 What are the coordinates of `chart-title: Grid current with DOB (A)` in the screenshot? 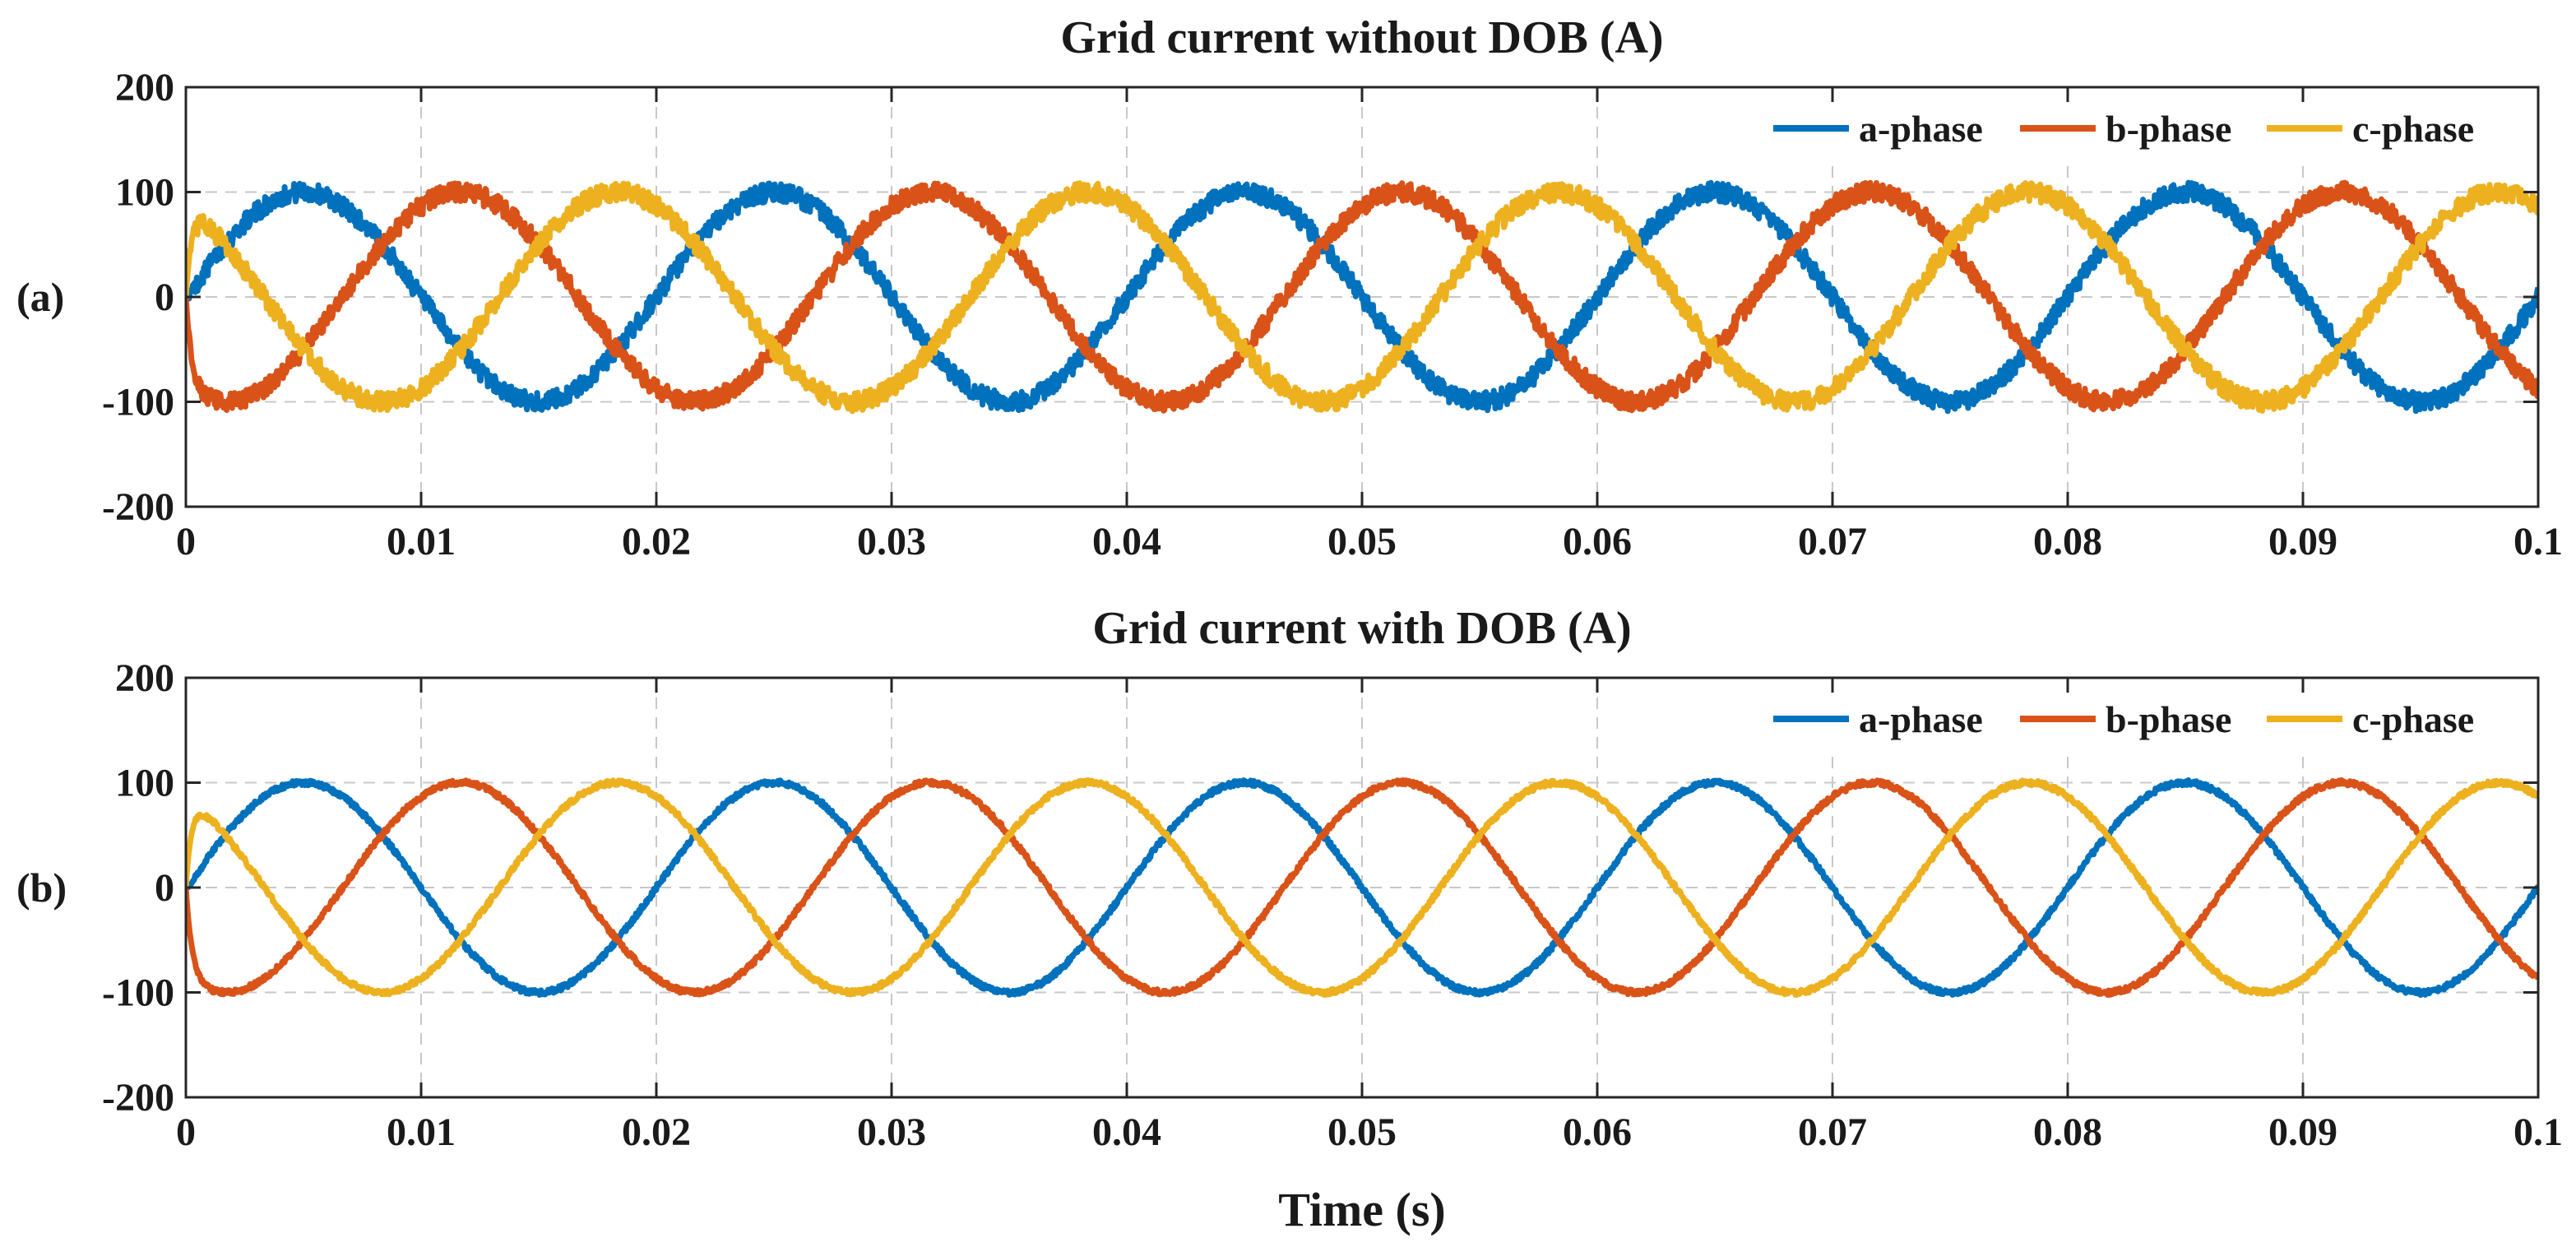 It's located at (1362, 628).